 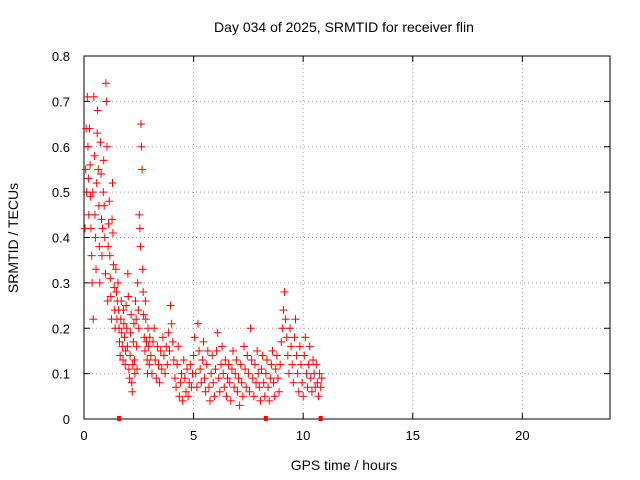 I want to click on x-tick-label: 0, so click(x=83, y=435).